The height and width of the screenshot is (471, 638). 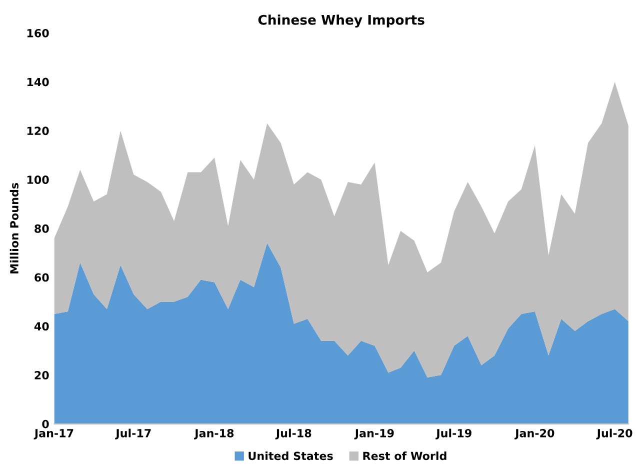 What do you see at coordinates (38, 33) in the screenshot?
I see `y-tick-label: 160` at bounding box center [38, 33].